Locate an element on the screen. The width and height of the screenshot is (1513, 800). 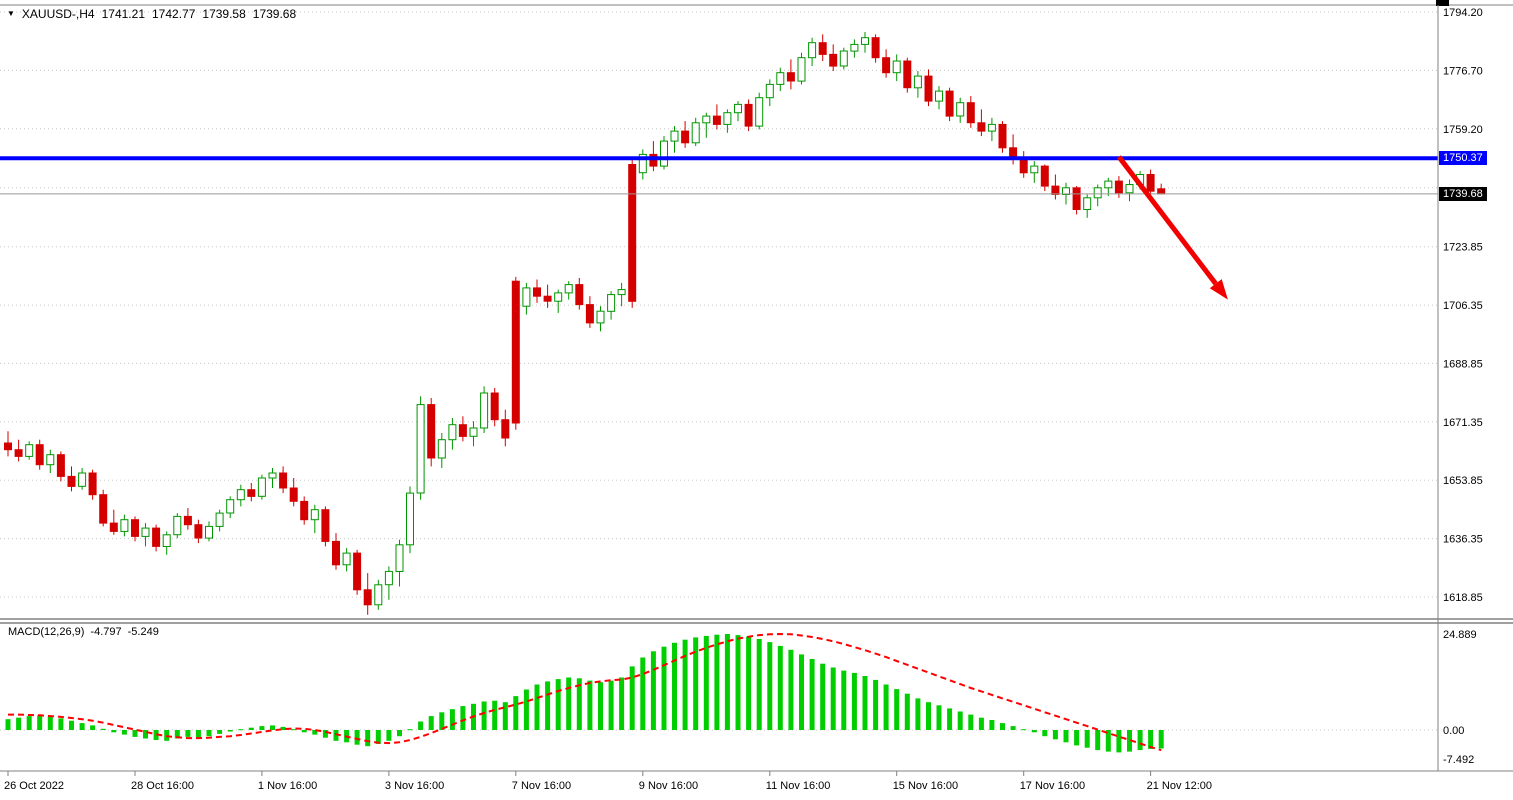
time-axis-label: 28 Oct 16:00 is located at coordinates (162, 786).